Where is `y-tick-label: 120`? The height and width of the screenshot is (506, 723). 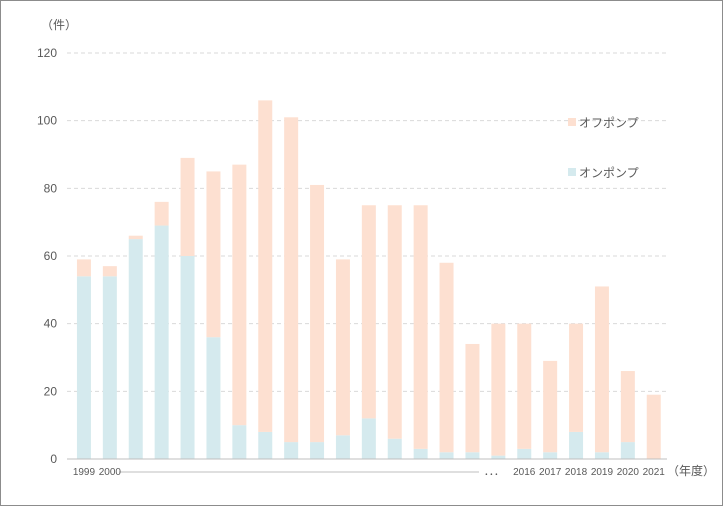 y-tick-label: 120 is located at coordinates (47, 53).